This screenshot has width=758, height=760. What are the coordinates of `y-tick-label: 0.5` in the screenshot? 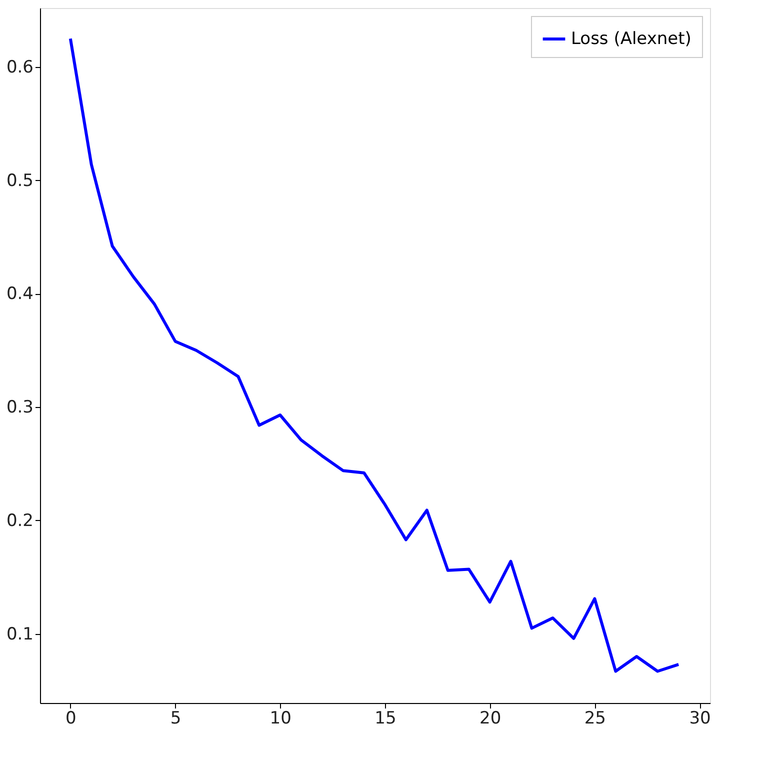 It's located at (20, 180).